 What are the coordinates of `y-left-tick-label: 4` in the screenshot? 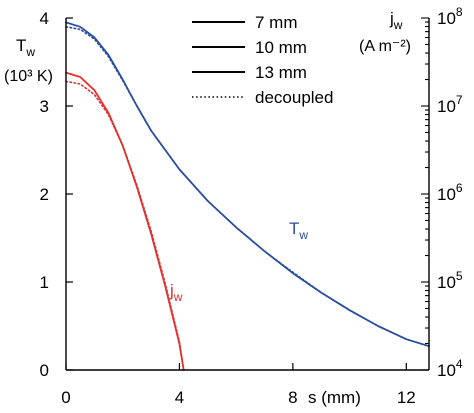 It's located at (44, 18).